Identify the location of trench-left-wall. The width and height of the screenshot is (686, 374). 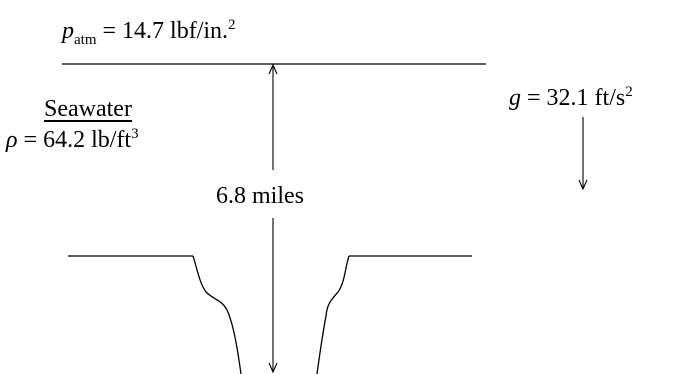
(217, 314).